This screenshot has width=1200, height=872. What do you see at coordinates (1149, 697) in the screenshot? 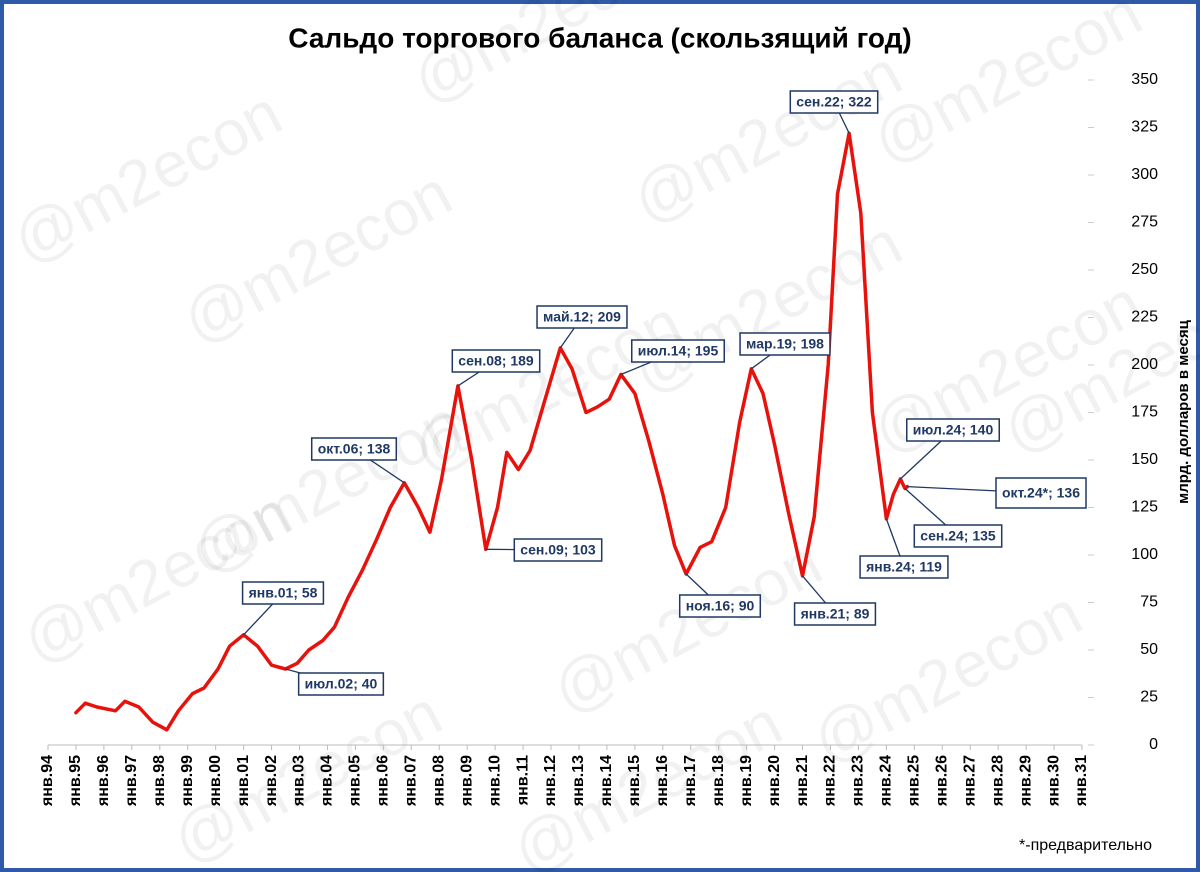
I see `y-tick-label: 25` at bounding box center [1149, 697].